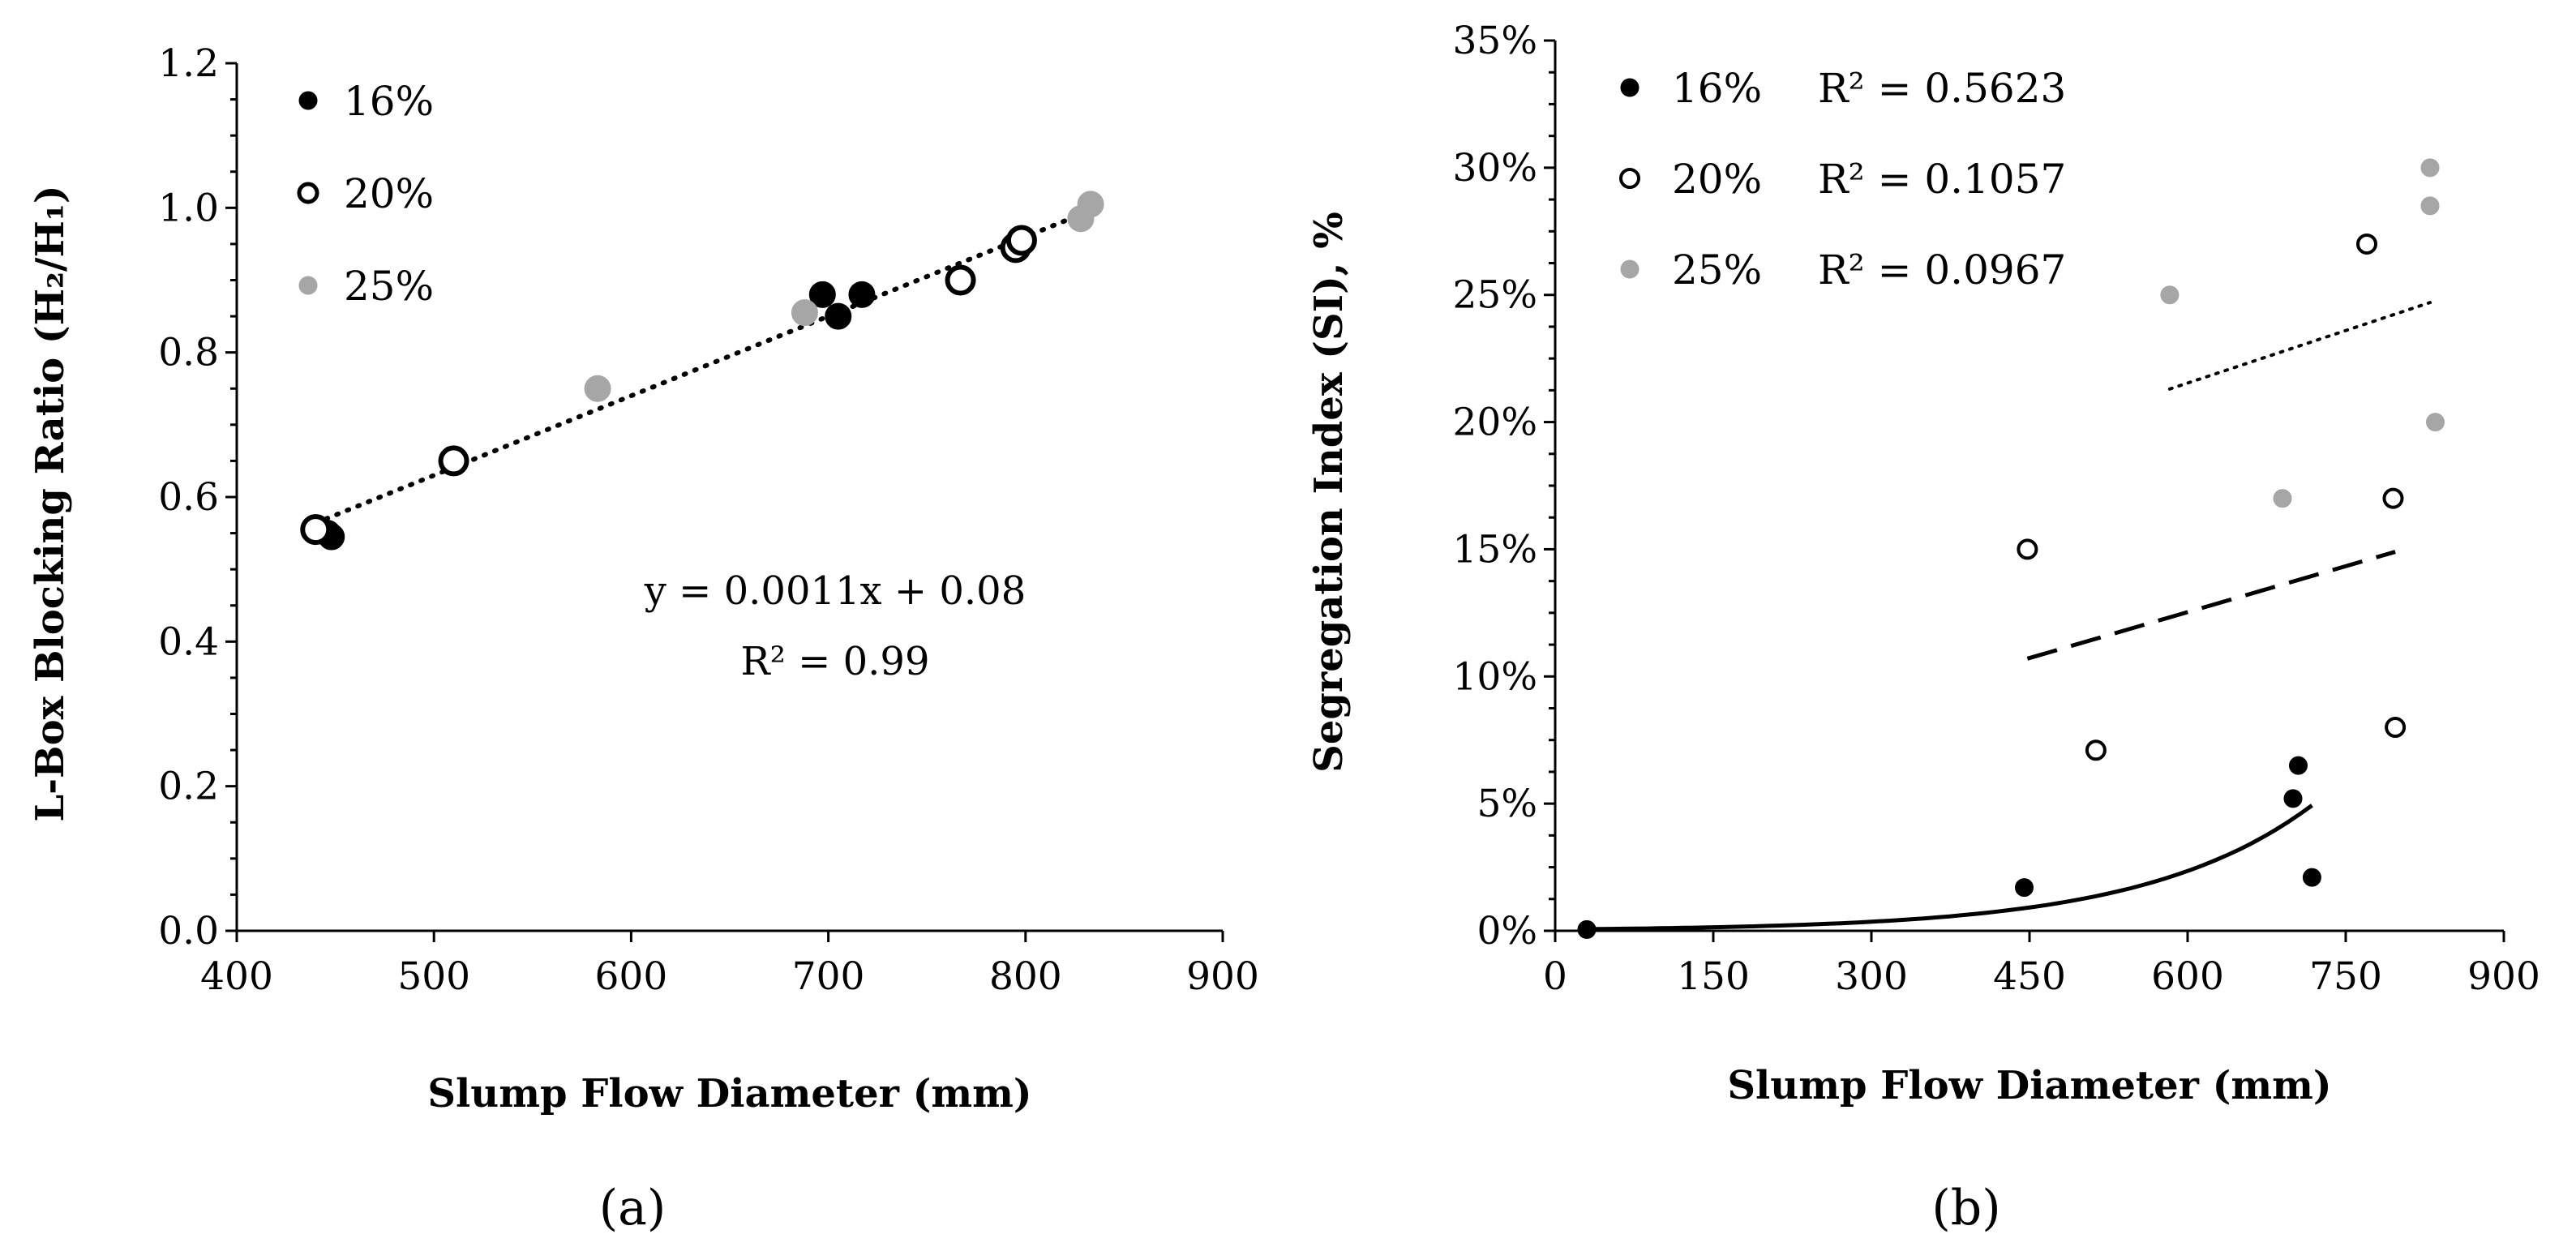  What do you see at coordinates (1942, 270) in the screenshot?
I see `r-squared-label: R² = 0.0967` at bounding box center [1942, 270].